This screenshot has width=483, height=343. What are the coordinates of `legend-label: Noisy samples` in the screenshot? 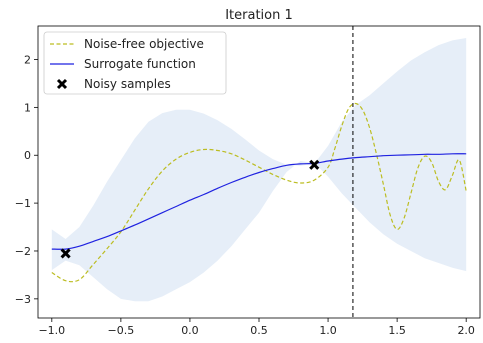 It's located at (127, 84).